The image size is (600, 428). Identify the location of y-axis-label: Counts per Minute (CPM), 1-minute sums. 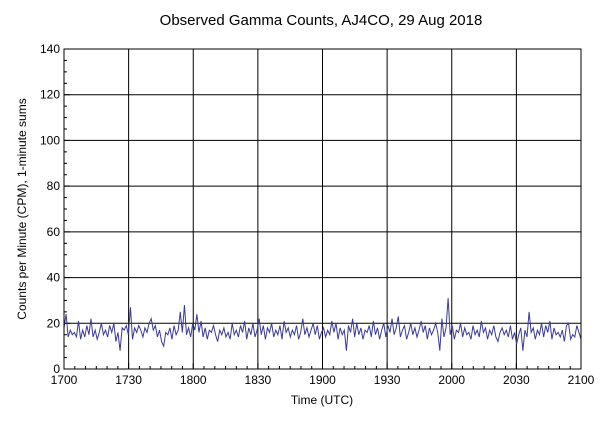
(22, 208).